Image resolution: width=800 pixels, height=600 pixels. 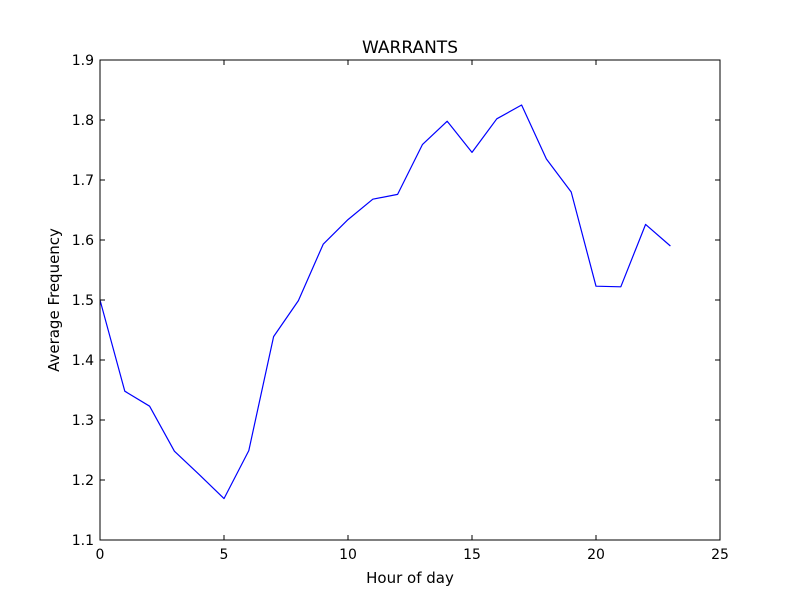 I want to click on y-tick-label: 1.2, so click(x=83, y=481).